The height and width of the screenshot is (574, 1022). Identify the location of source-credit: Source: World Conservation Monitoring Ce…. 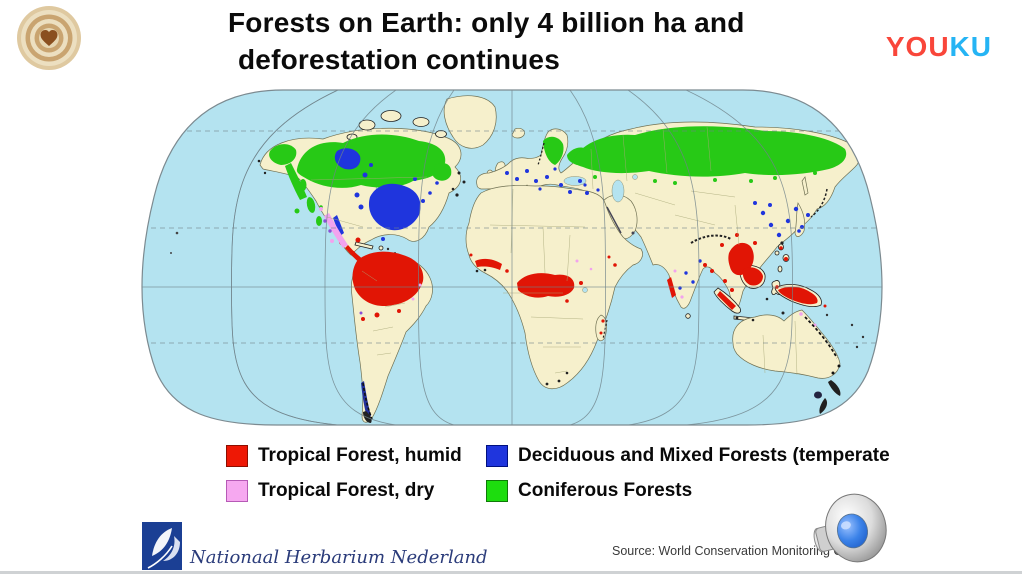
(741, 551).